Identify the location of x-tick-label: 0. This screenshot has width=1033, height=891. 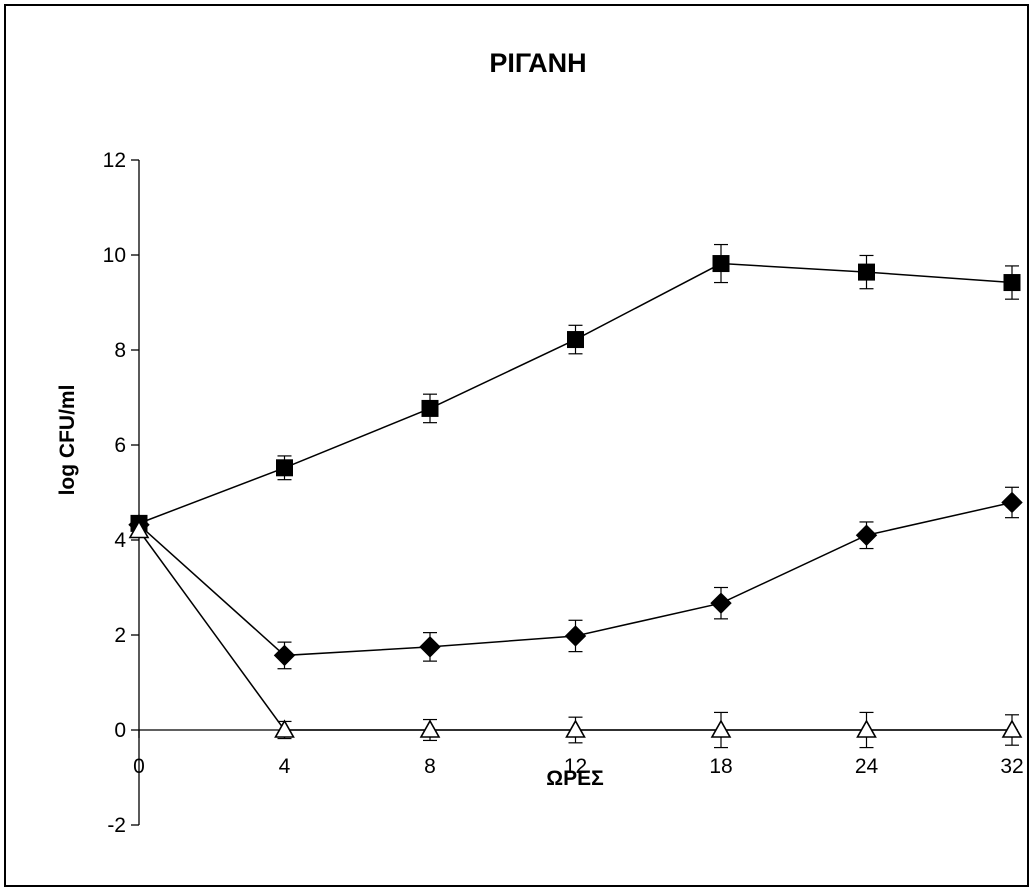
(139, 766).